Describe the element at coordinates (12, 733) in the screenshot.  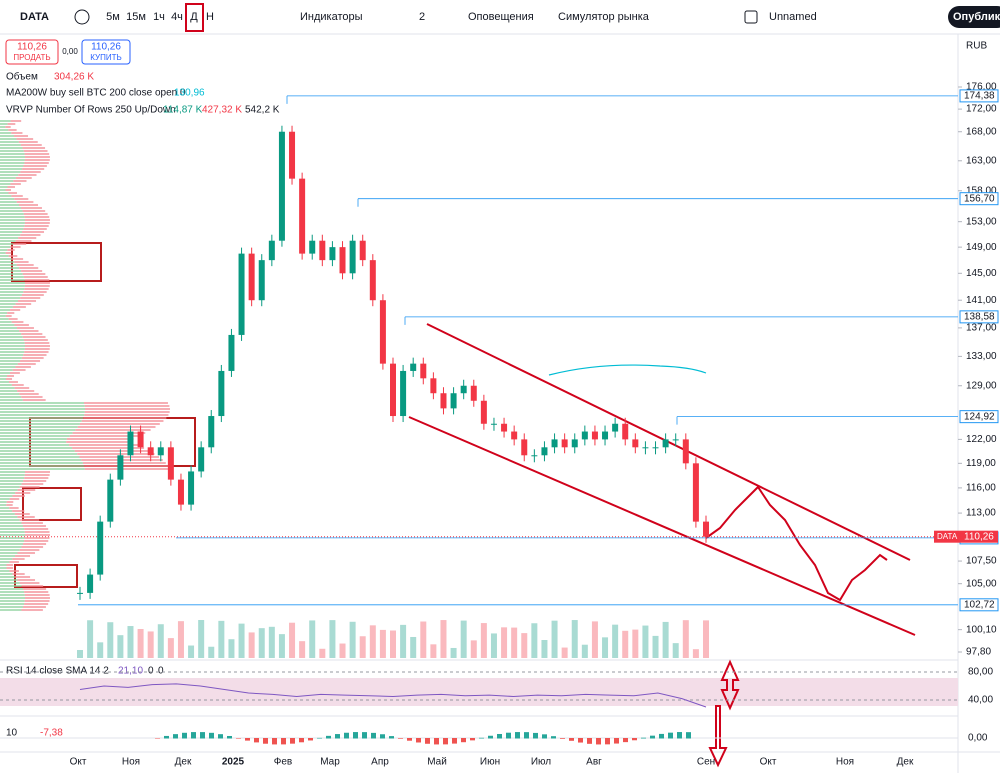
I see `macd-title: 10` at that location.